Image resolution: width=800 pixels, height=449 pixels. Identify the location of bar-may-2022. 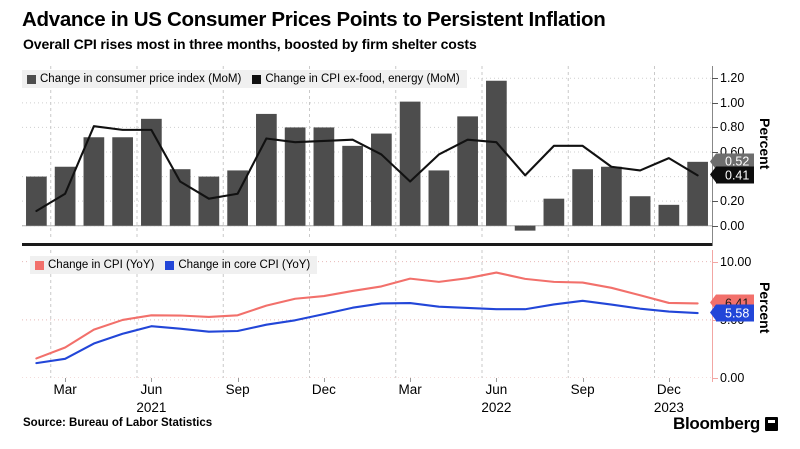
(467, 171).